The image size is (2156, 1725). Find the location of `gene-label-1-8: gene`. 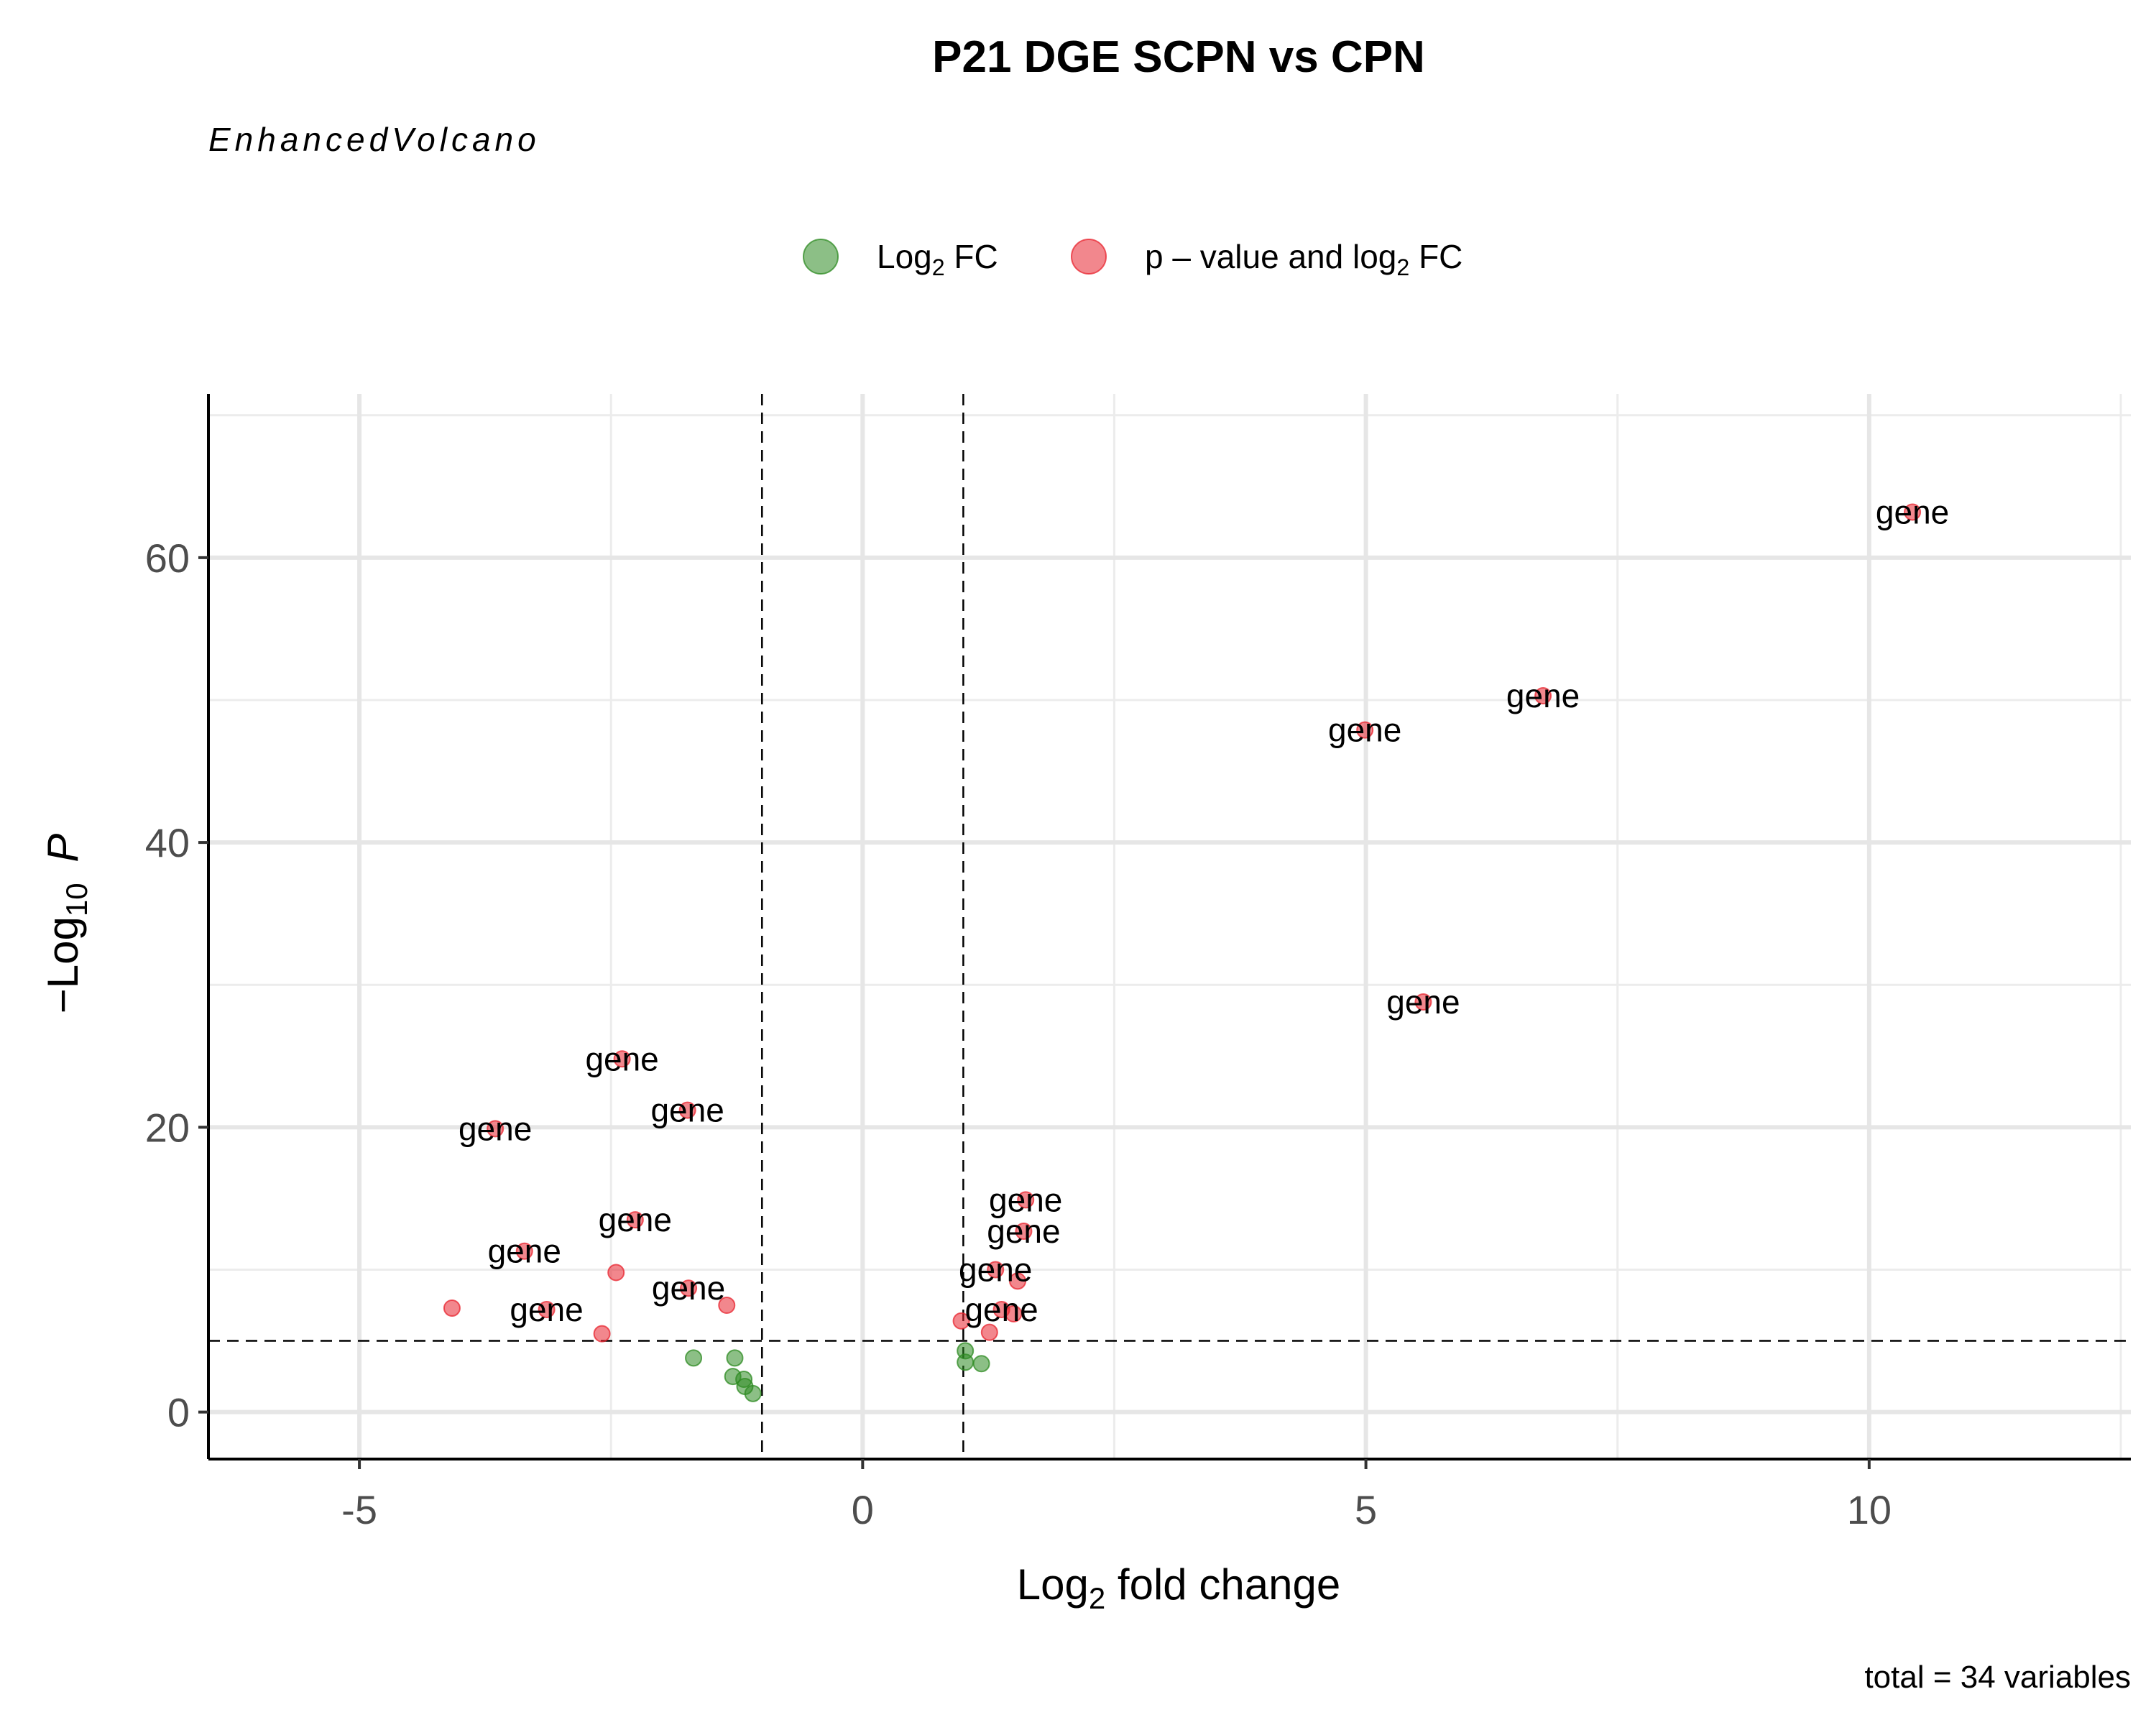

gene-label-1-8: gene is located at coordinates (635, 1219).